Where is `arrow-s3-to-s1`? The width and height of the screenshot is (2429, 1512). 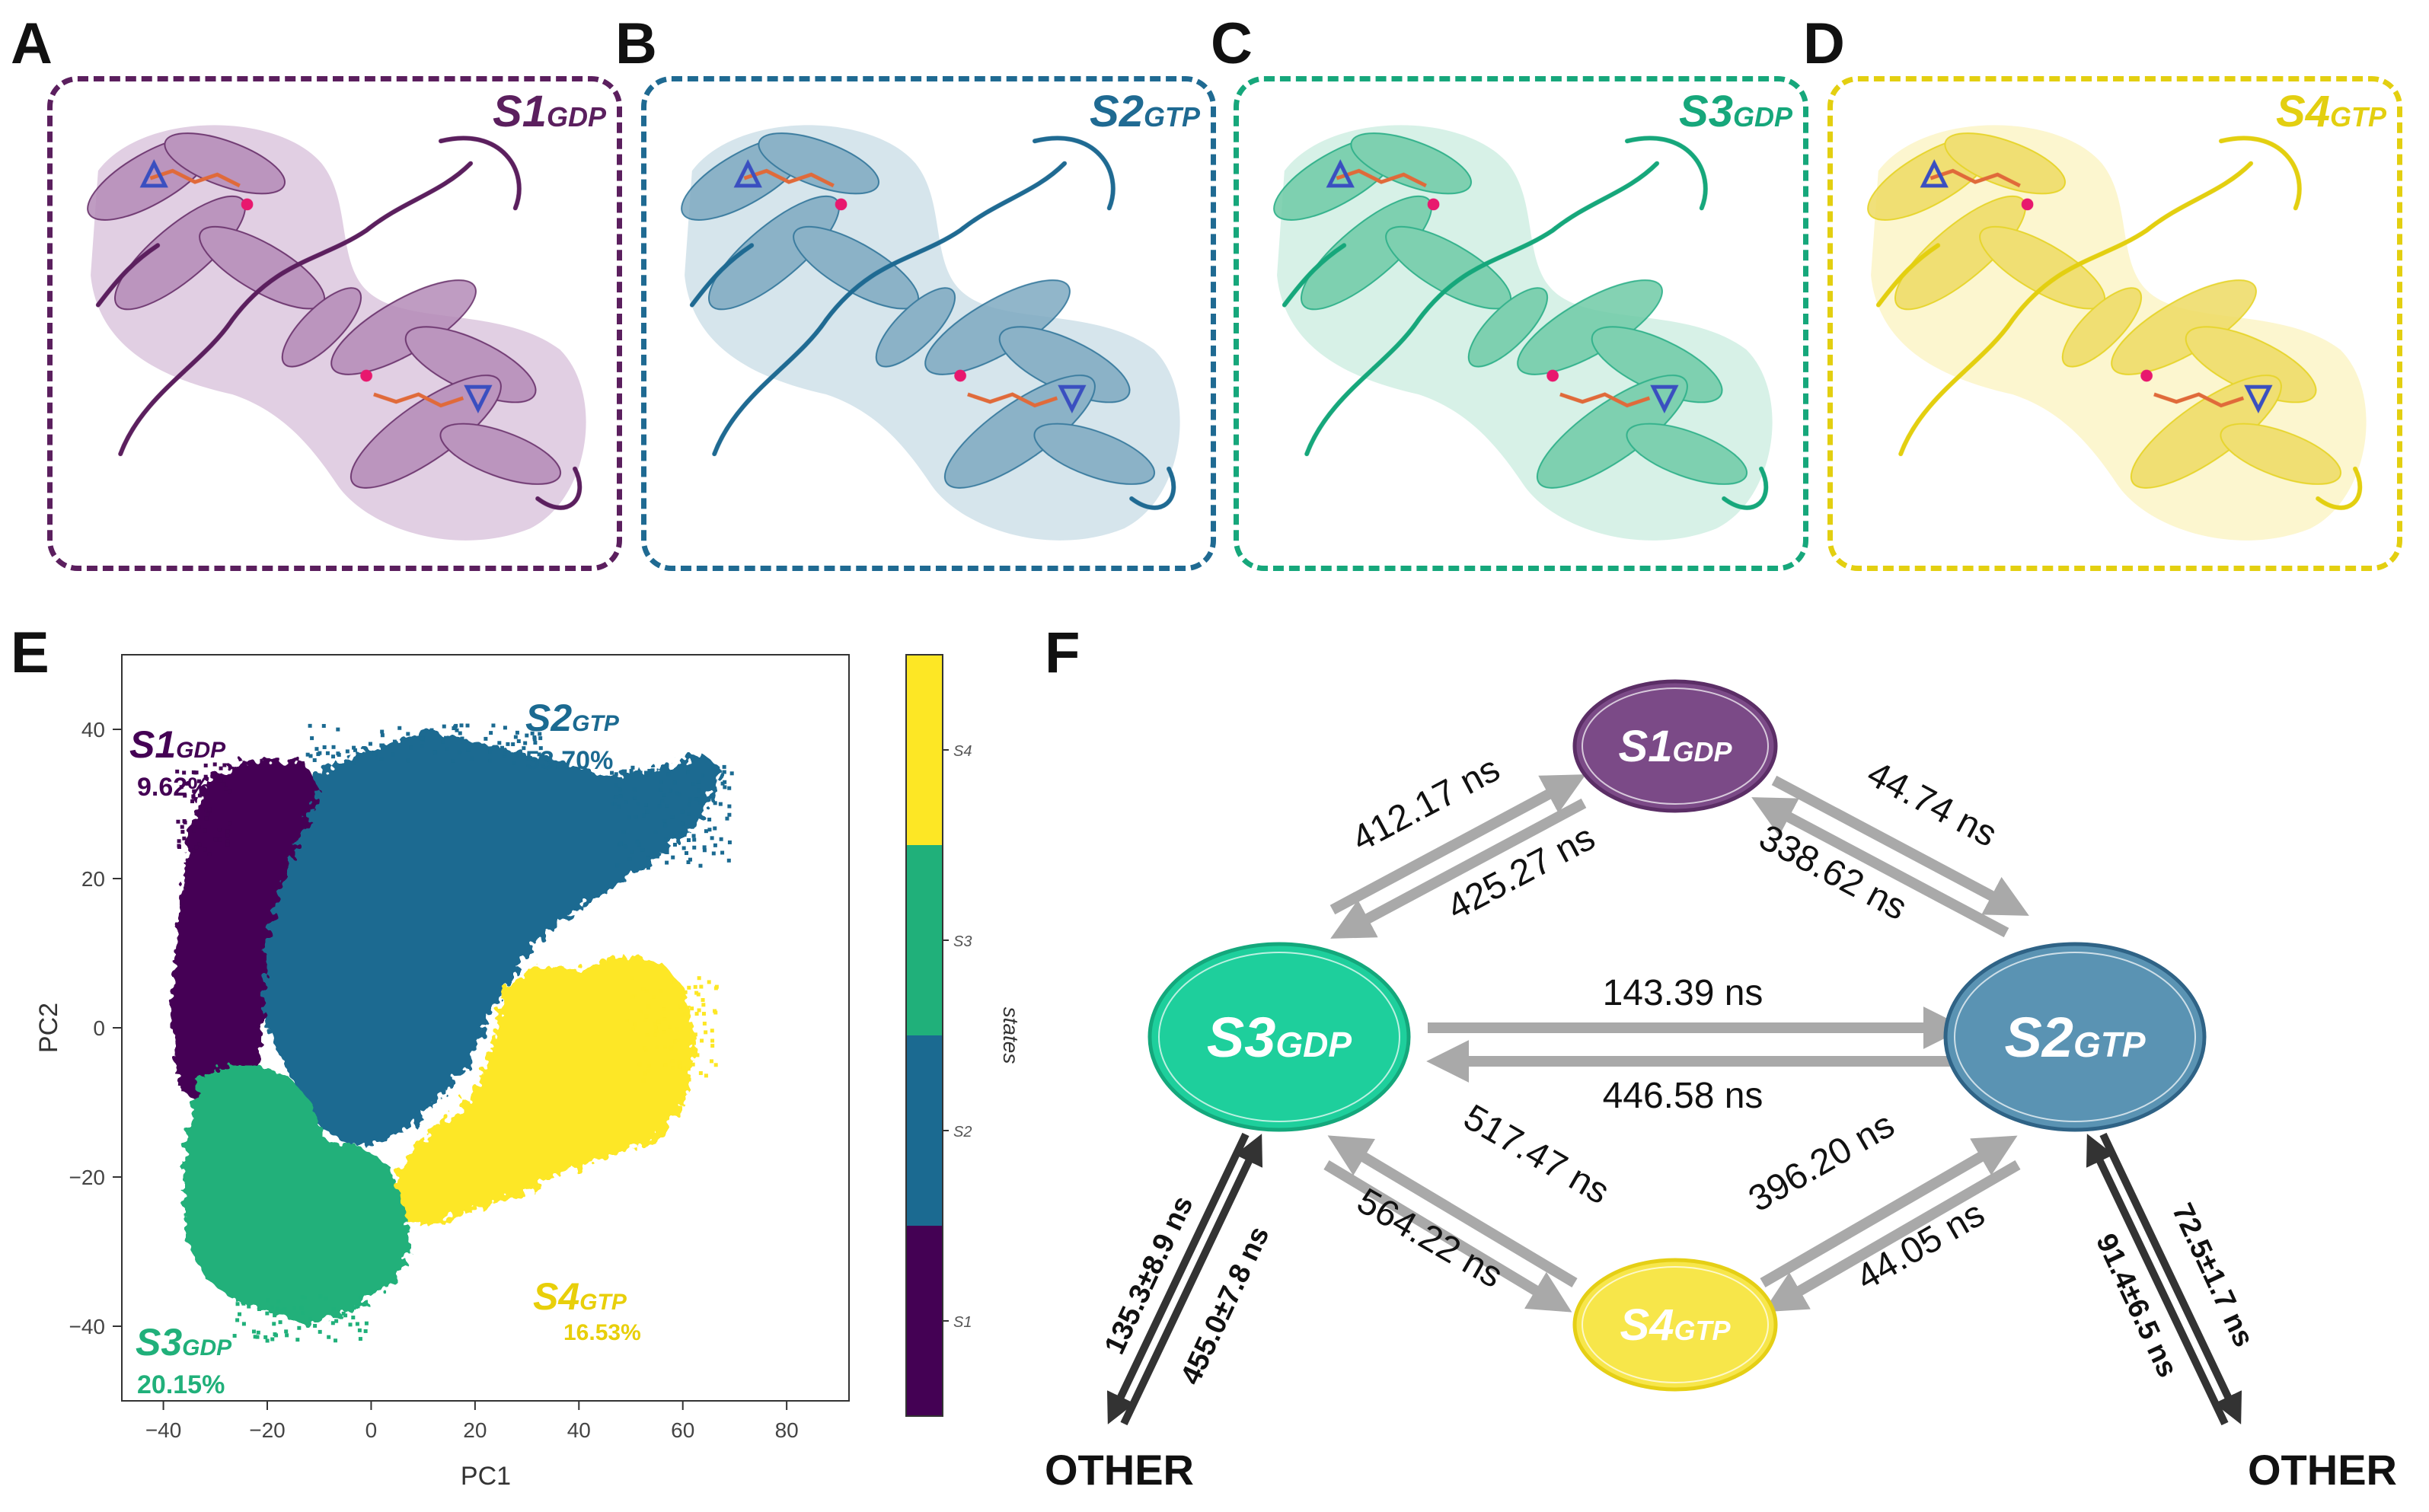 arrow-s3-to-s1 is located at coordinates (1457, 844).